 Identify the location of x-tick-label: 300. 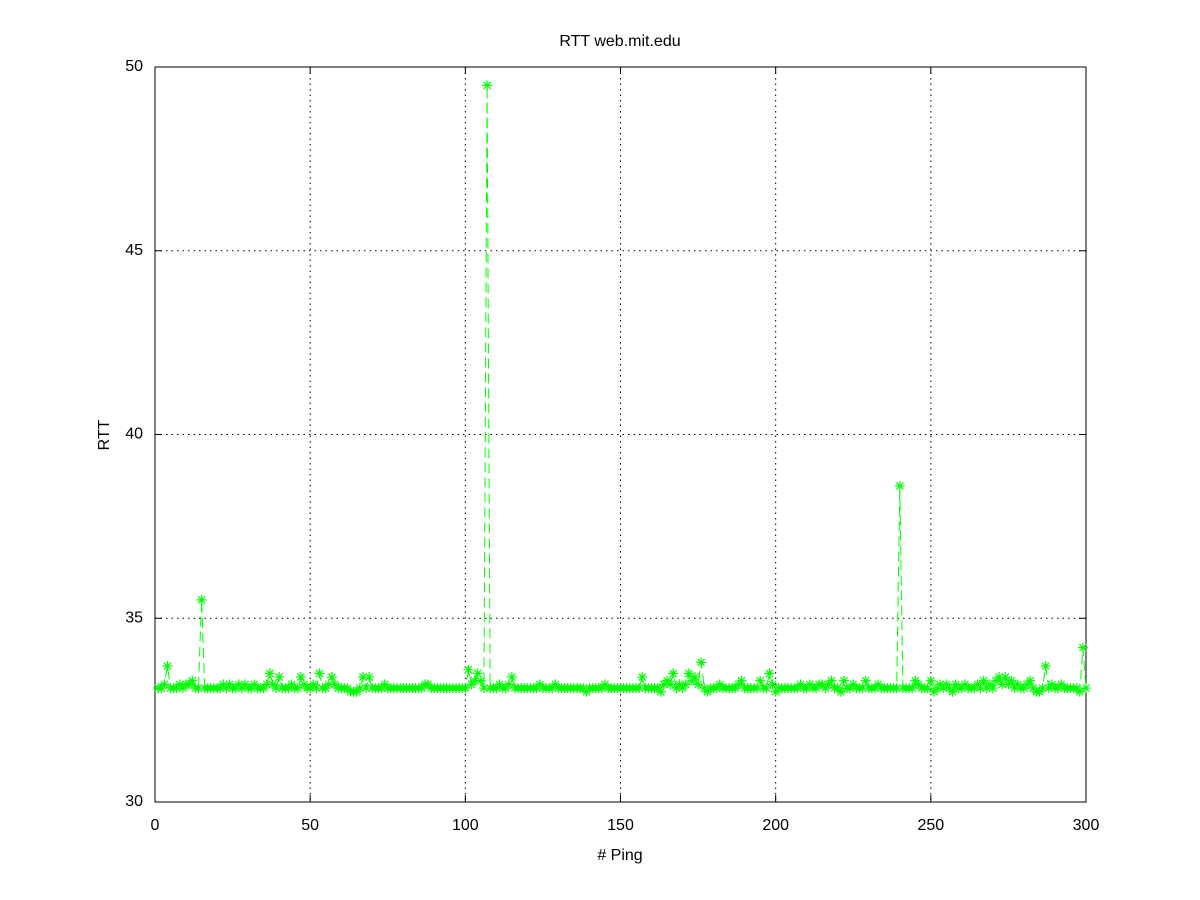
(1086, 825).